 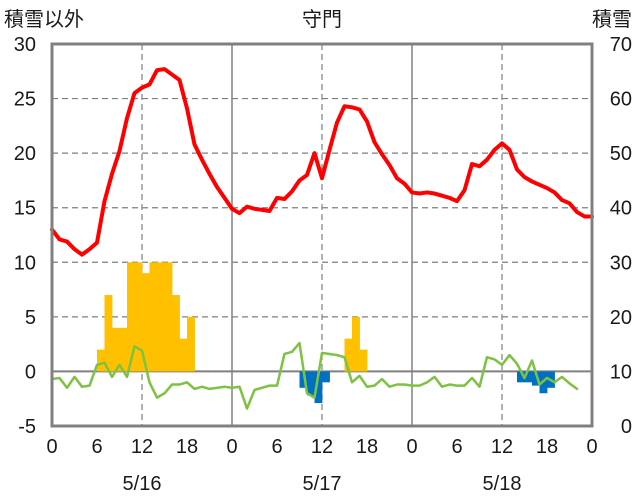 I want to click on y-left-tick-label: 15, so click(x=25, y=209).